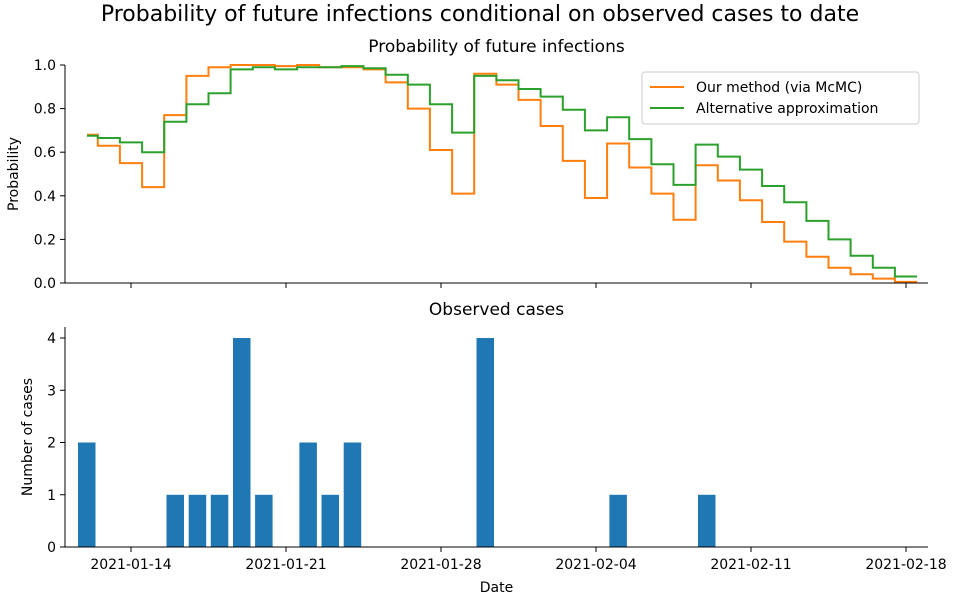 The height and width of the screenshot is (600, 960). Describe the element at coordinates (51, 339) in the screenshot. I see `y-tick-label: 4` at that location.